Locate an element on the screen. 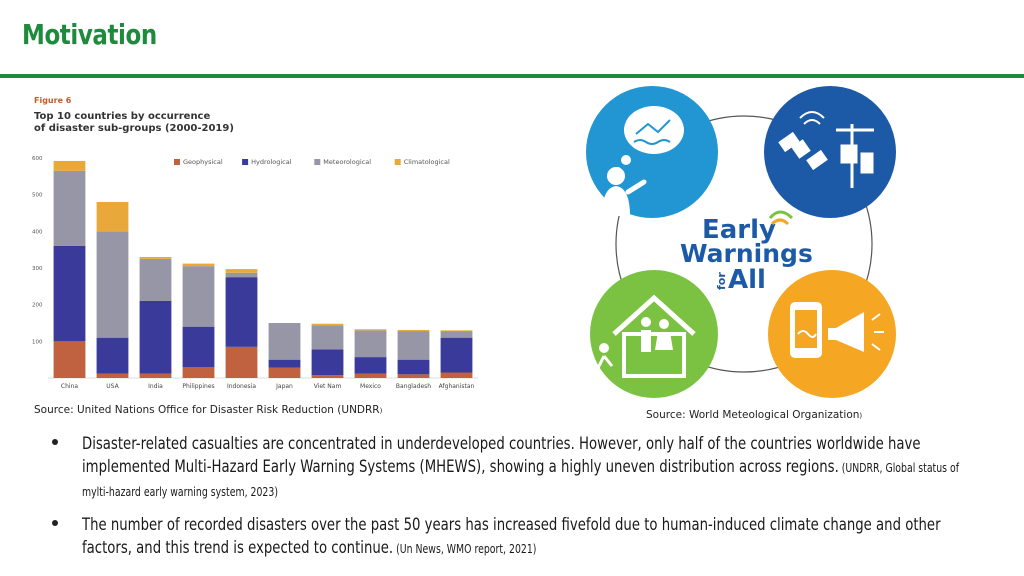  legend-label: Meteorological is located at coordinates (347, 162).